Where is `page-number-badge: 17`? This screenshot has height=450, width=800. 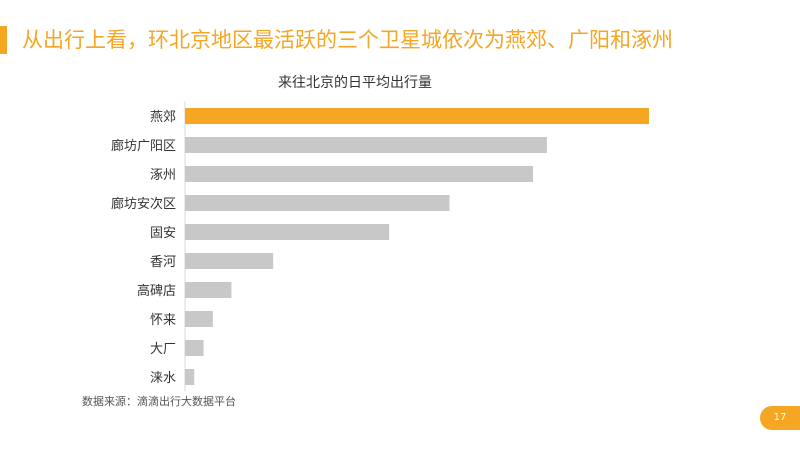 page-number-badge: 17 is located at coordinates (780, 418).